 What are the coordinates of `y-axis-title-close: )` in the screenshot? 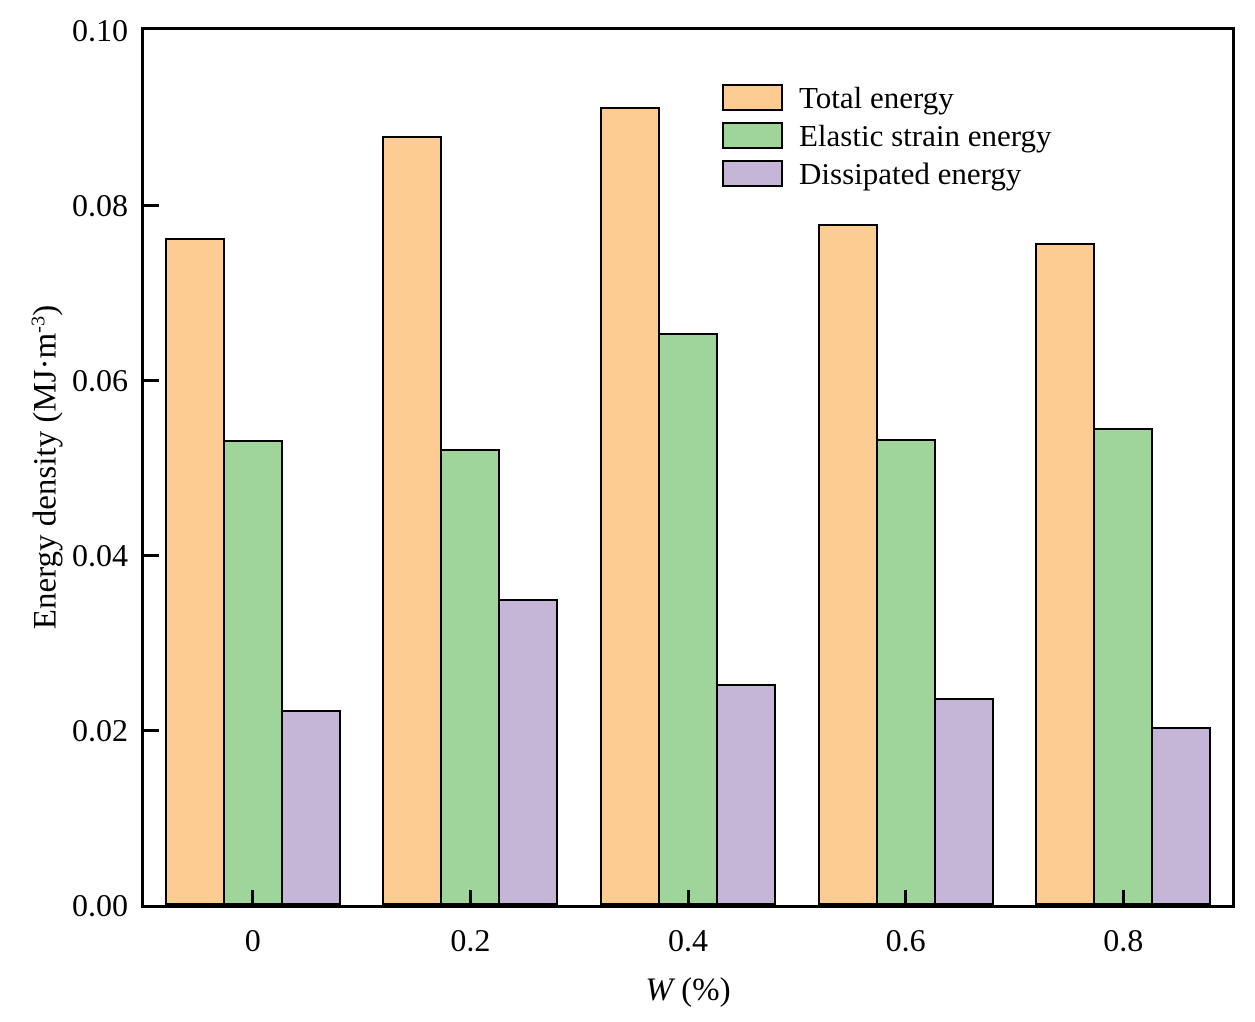 It's located at (45, 310).